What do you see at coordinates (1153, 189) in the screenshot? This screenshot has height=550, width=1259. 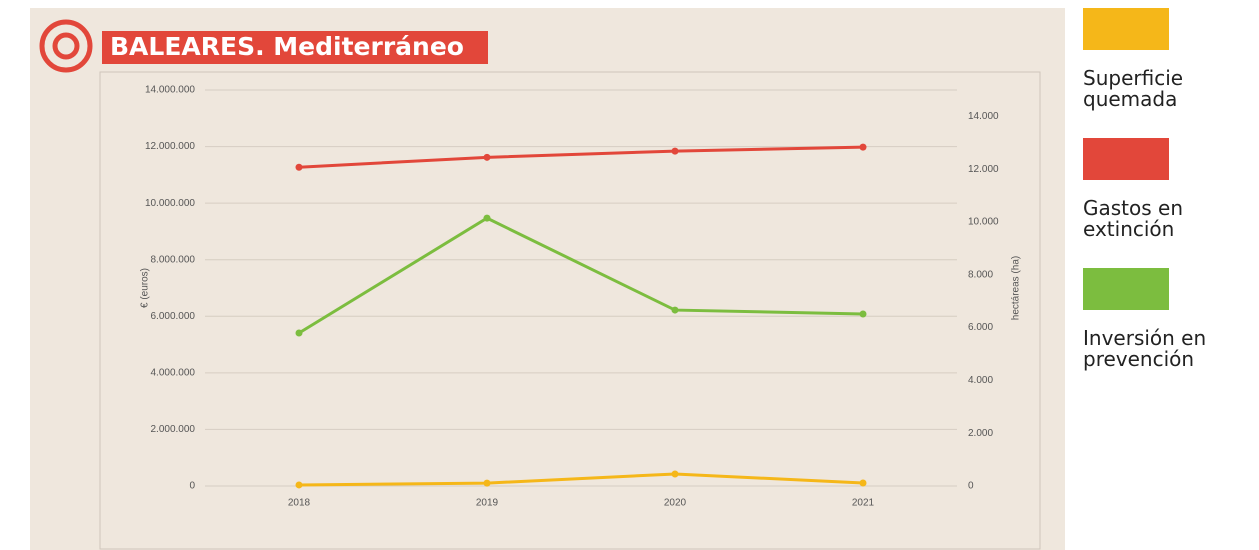 I see `legend-item: Gastos en extinción` at bounding box center [1153, 189].